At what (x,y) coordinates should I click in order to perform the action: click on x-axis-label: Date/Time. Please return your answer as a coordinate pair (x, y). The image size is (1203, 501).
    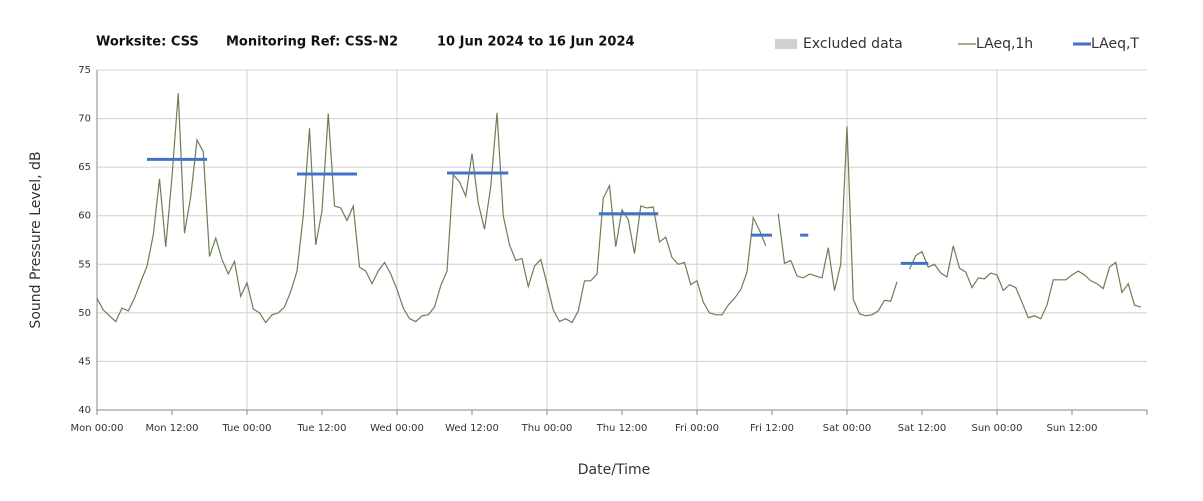
    Looking at the image, I should click on (614, 470).